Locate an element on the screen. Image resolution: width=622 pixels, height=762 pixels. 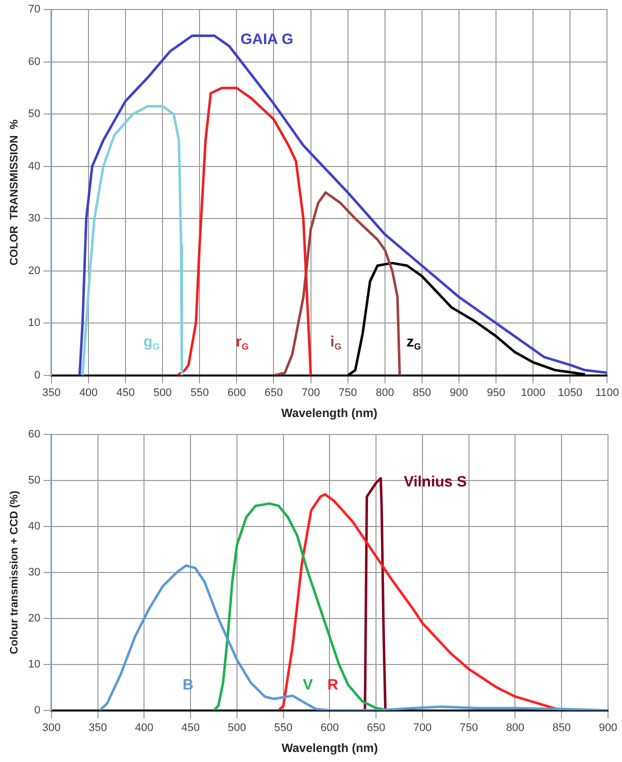
x-tick-label: 1000 is located at coordinates (533, 393).